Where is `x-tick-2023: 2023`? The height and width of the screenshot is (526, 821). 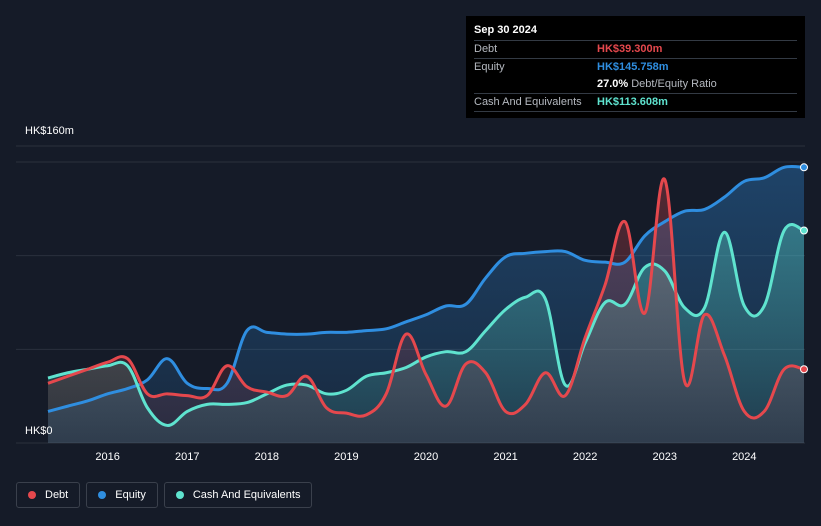
x-tick-2023: 2023 is located at coordinates (664, 457).